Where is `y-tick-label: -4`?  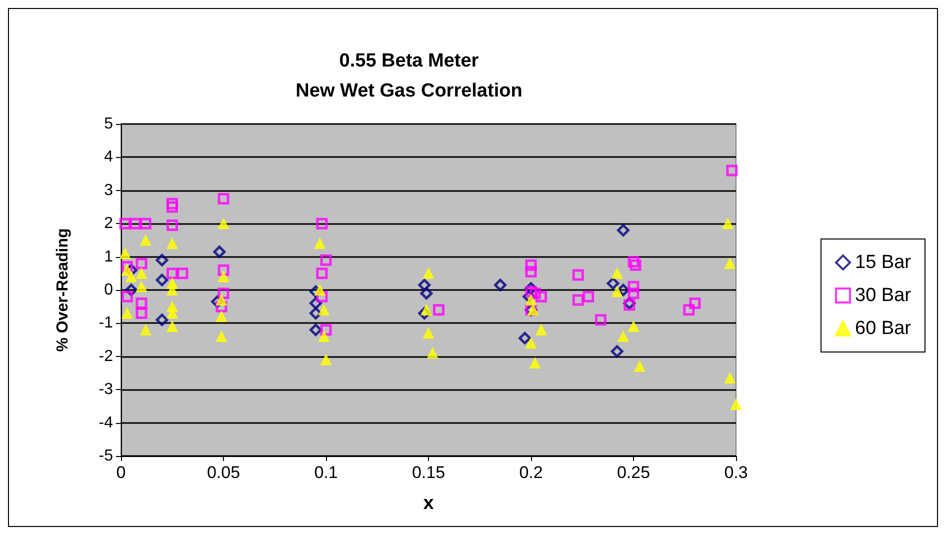 y-tick-label: -4 is located at coordinates (106, 423).